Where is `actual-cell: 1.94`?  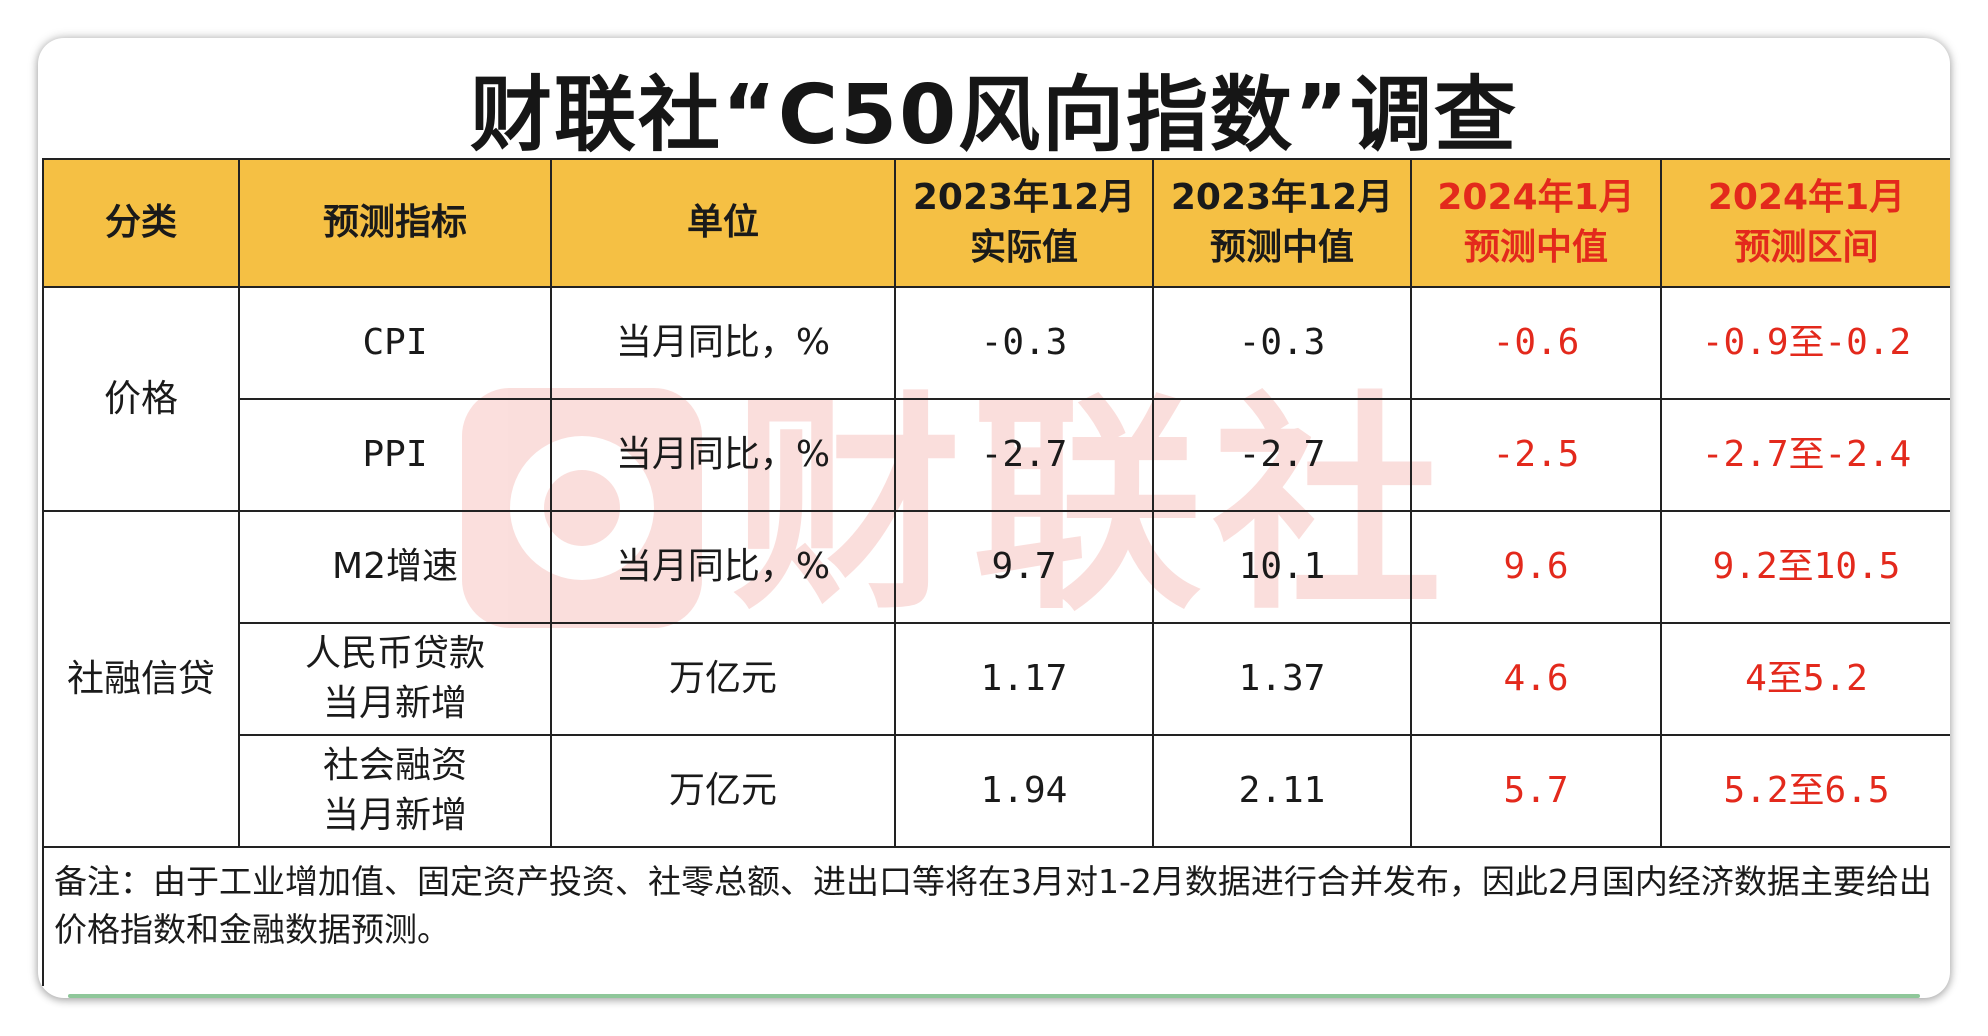
actual-cell: 1.94 is located at coordinates (1024, 791).